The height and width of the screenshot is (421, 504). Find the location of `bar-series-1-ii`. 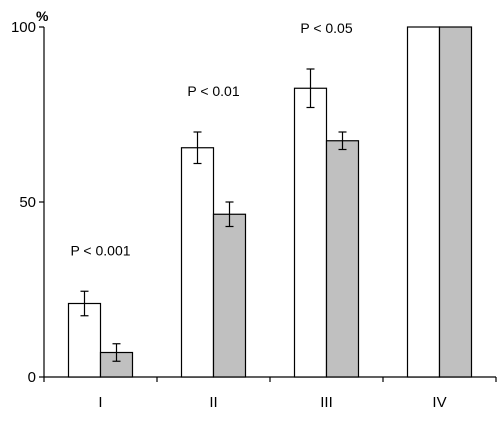

bar-series-1-ii is located at coordinates (197, 262).